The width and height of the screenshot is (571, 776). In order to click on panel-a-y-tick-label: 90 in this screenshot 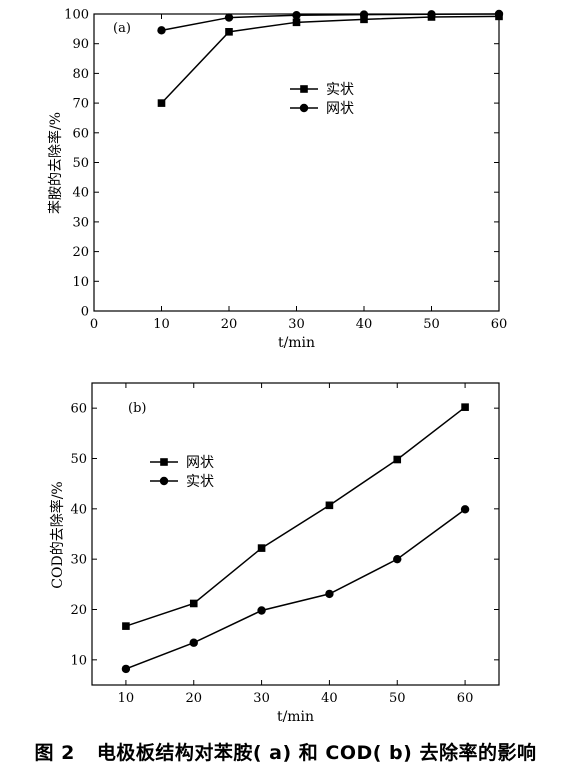, I will do `click(80, 44)`.